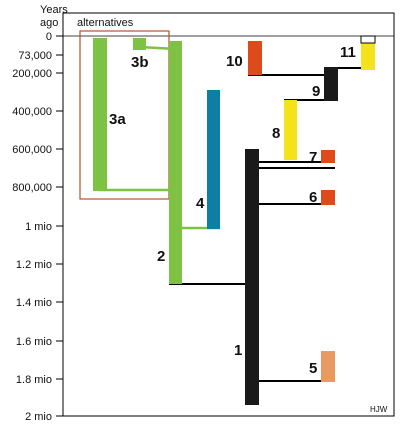  I want to click on credit-label: HJW, so click(379, 409).